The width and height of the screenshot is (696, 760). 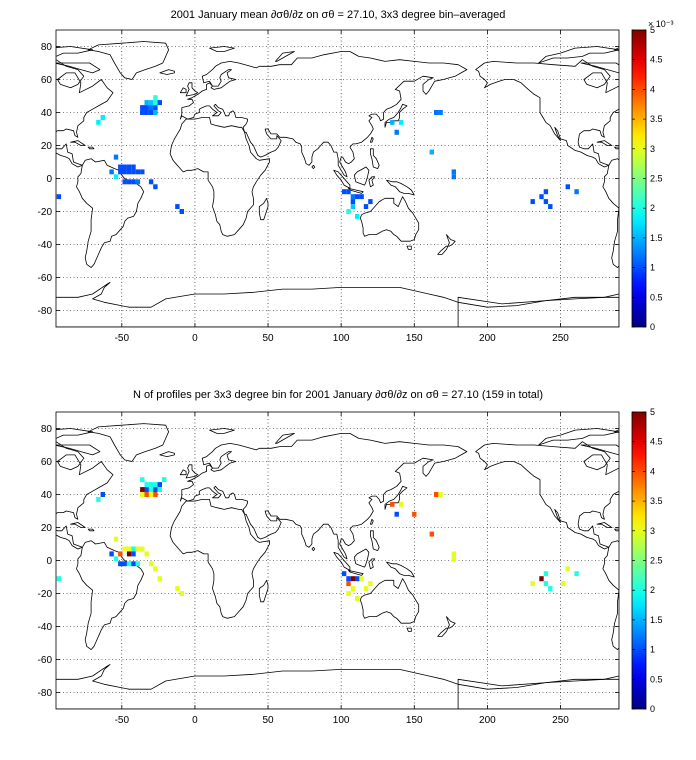 I want to click on colorbar-tick-label: 0, so click(x=652, y=709).